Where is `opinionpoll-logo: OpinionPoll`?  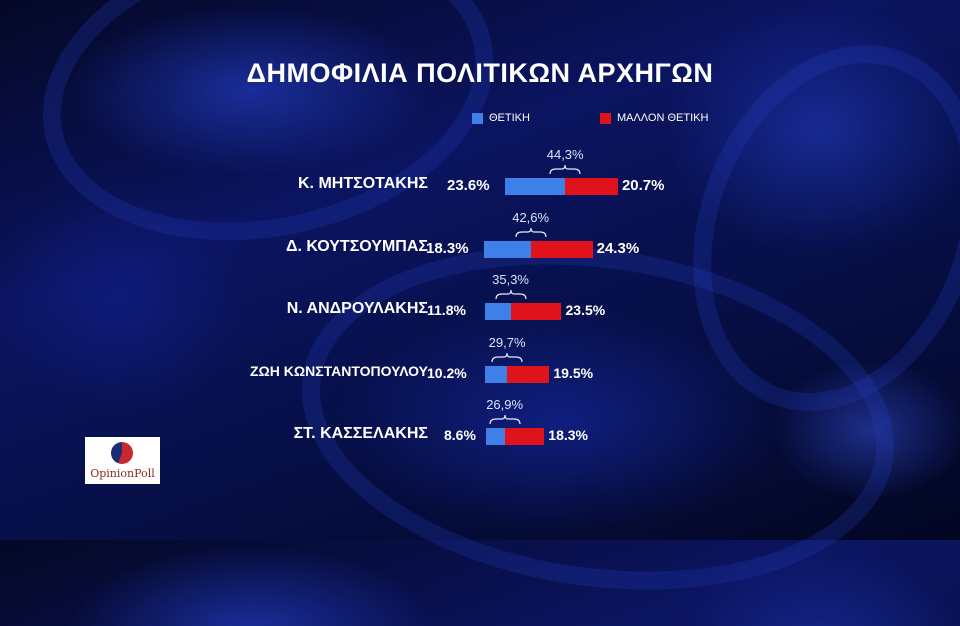 opinionpoll-logo: OpinionPoll is located at coordinates (122, 460).